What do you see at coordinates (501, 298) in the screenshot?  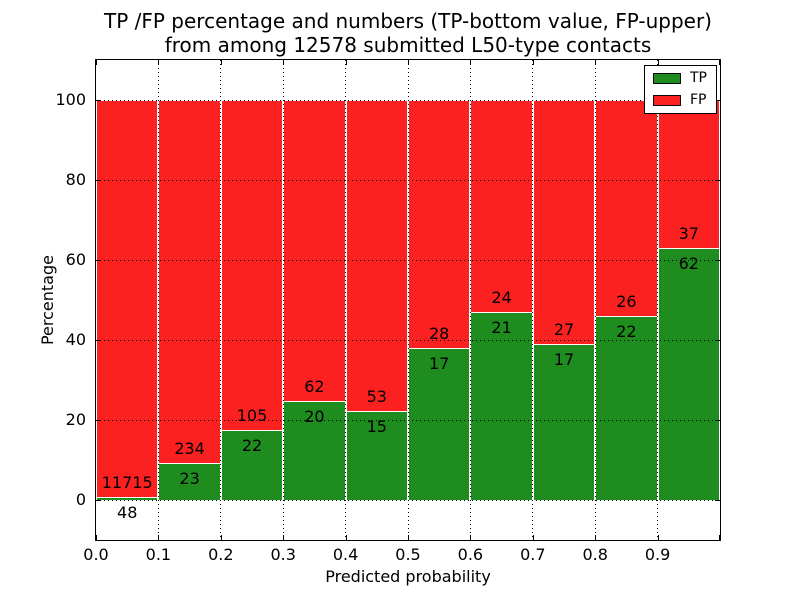 I see `bar-count-label-fp: 24` at bounding box center [501, 298].